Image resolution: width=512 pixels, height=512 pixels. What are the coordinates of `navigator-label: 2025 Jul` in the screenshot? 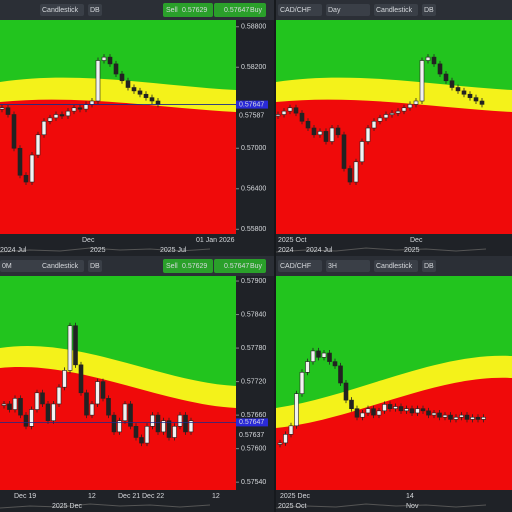 It's located at (173, 250).